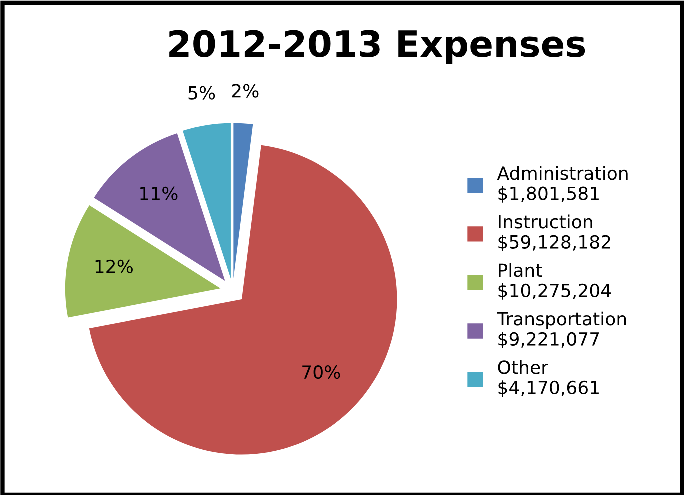 The height and width of the screenshot is (495, 685). What do you see at coordinates (561, 330) in the screenshot?
I see `legend-label: Transportation $9,221,077` at bounding box center [561, 330].